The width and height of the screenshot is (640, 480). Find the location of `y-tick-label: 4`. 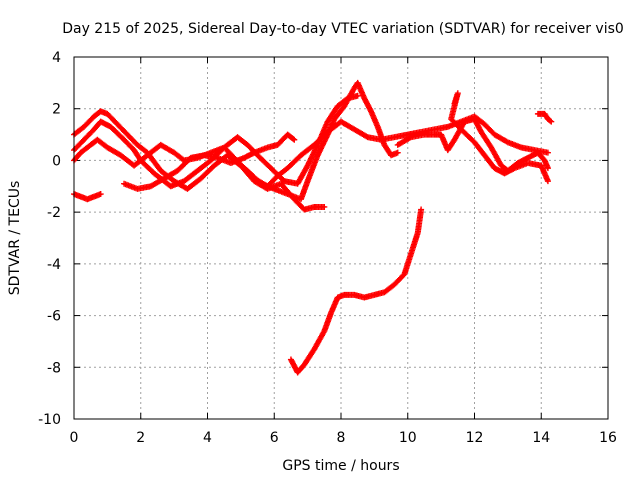

y-tick-label: 4 is located at coordinates (56, 58).